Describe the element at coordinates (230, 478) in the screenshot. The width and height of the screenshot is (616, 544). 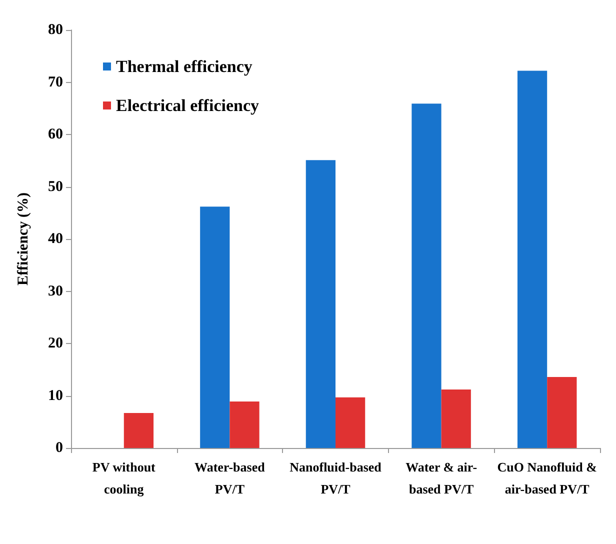
I see `x-tick-label: Water-based PV/T` at that location.